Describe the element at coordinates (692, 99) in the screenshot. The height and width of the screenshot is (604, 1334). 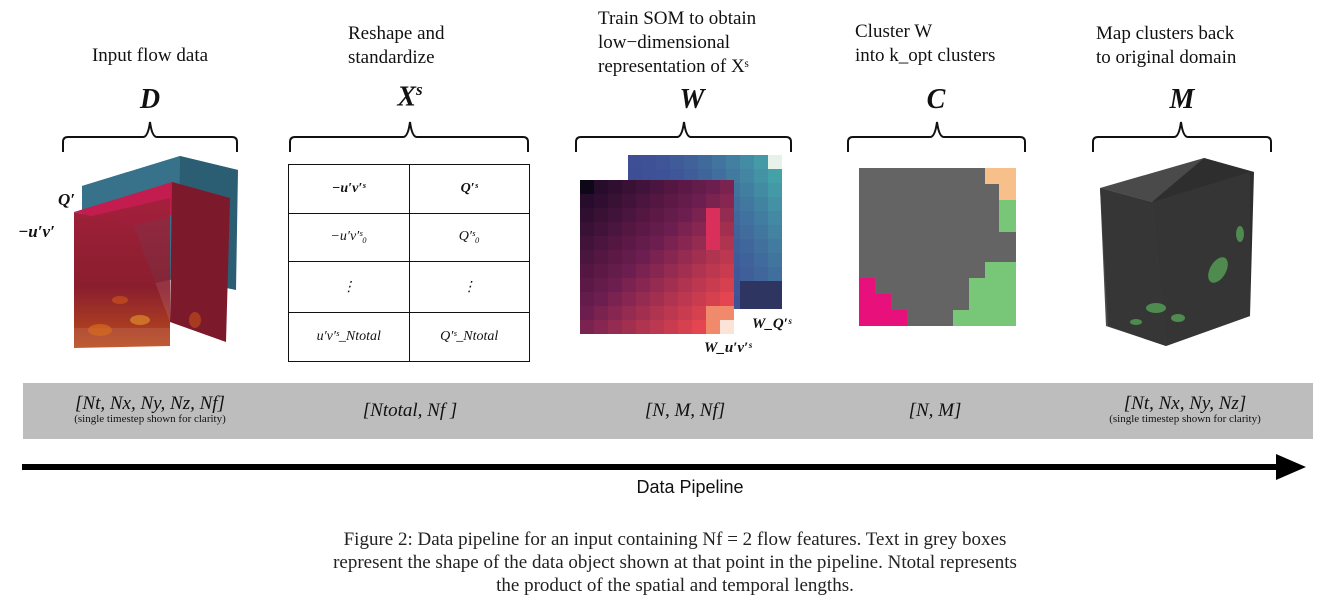
I see `symbol-w: W` at that location.